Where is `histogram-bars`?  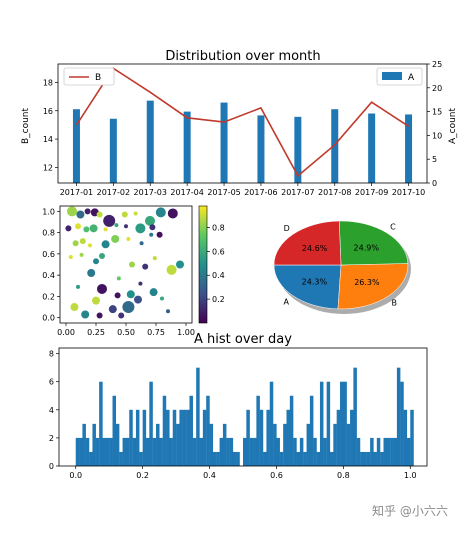
histogram-bars is located at coordinates (244, 416).